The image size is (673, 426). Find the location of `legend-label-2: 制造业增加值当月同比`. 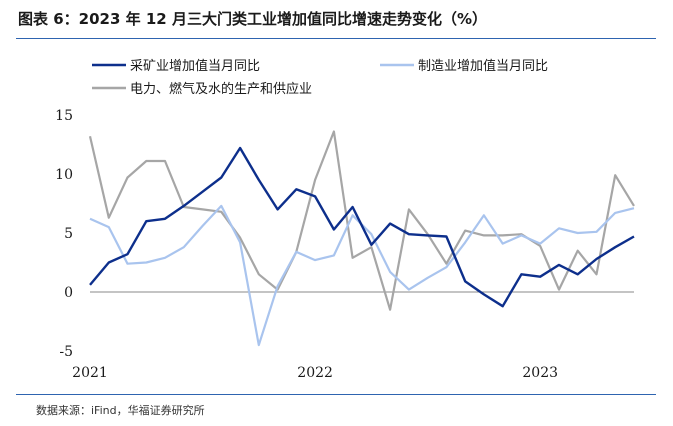

legend-label-2: 制造业增加值当月同比 is located at coordinates (483, 66).